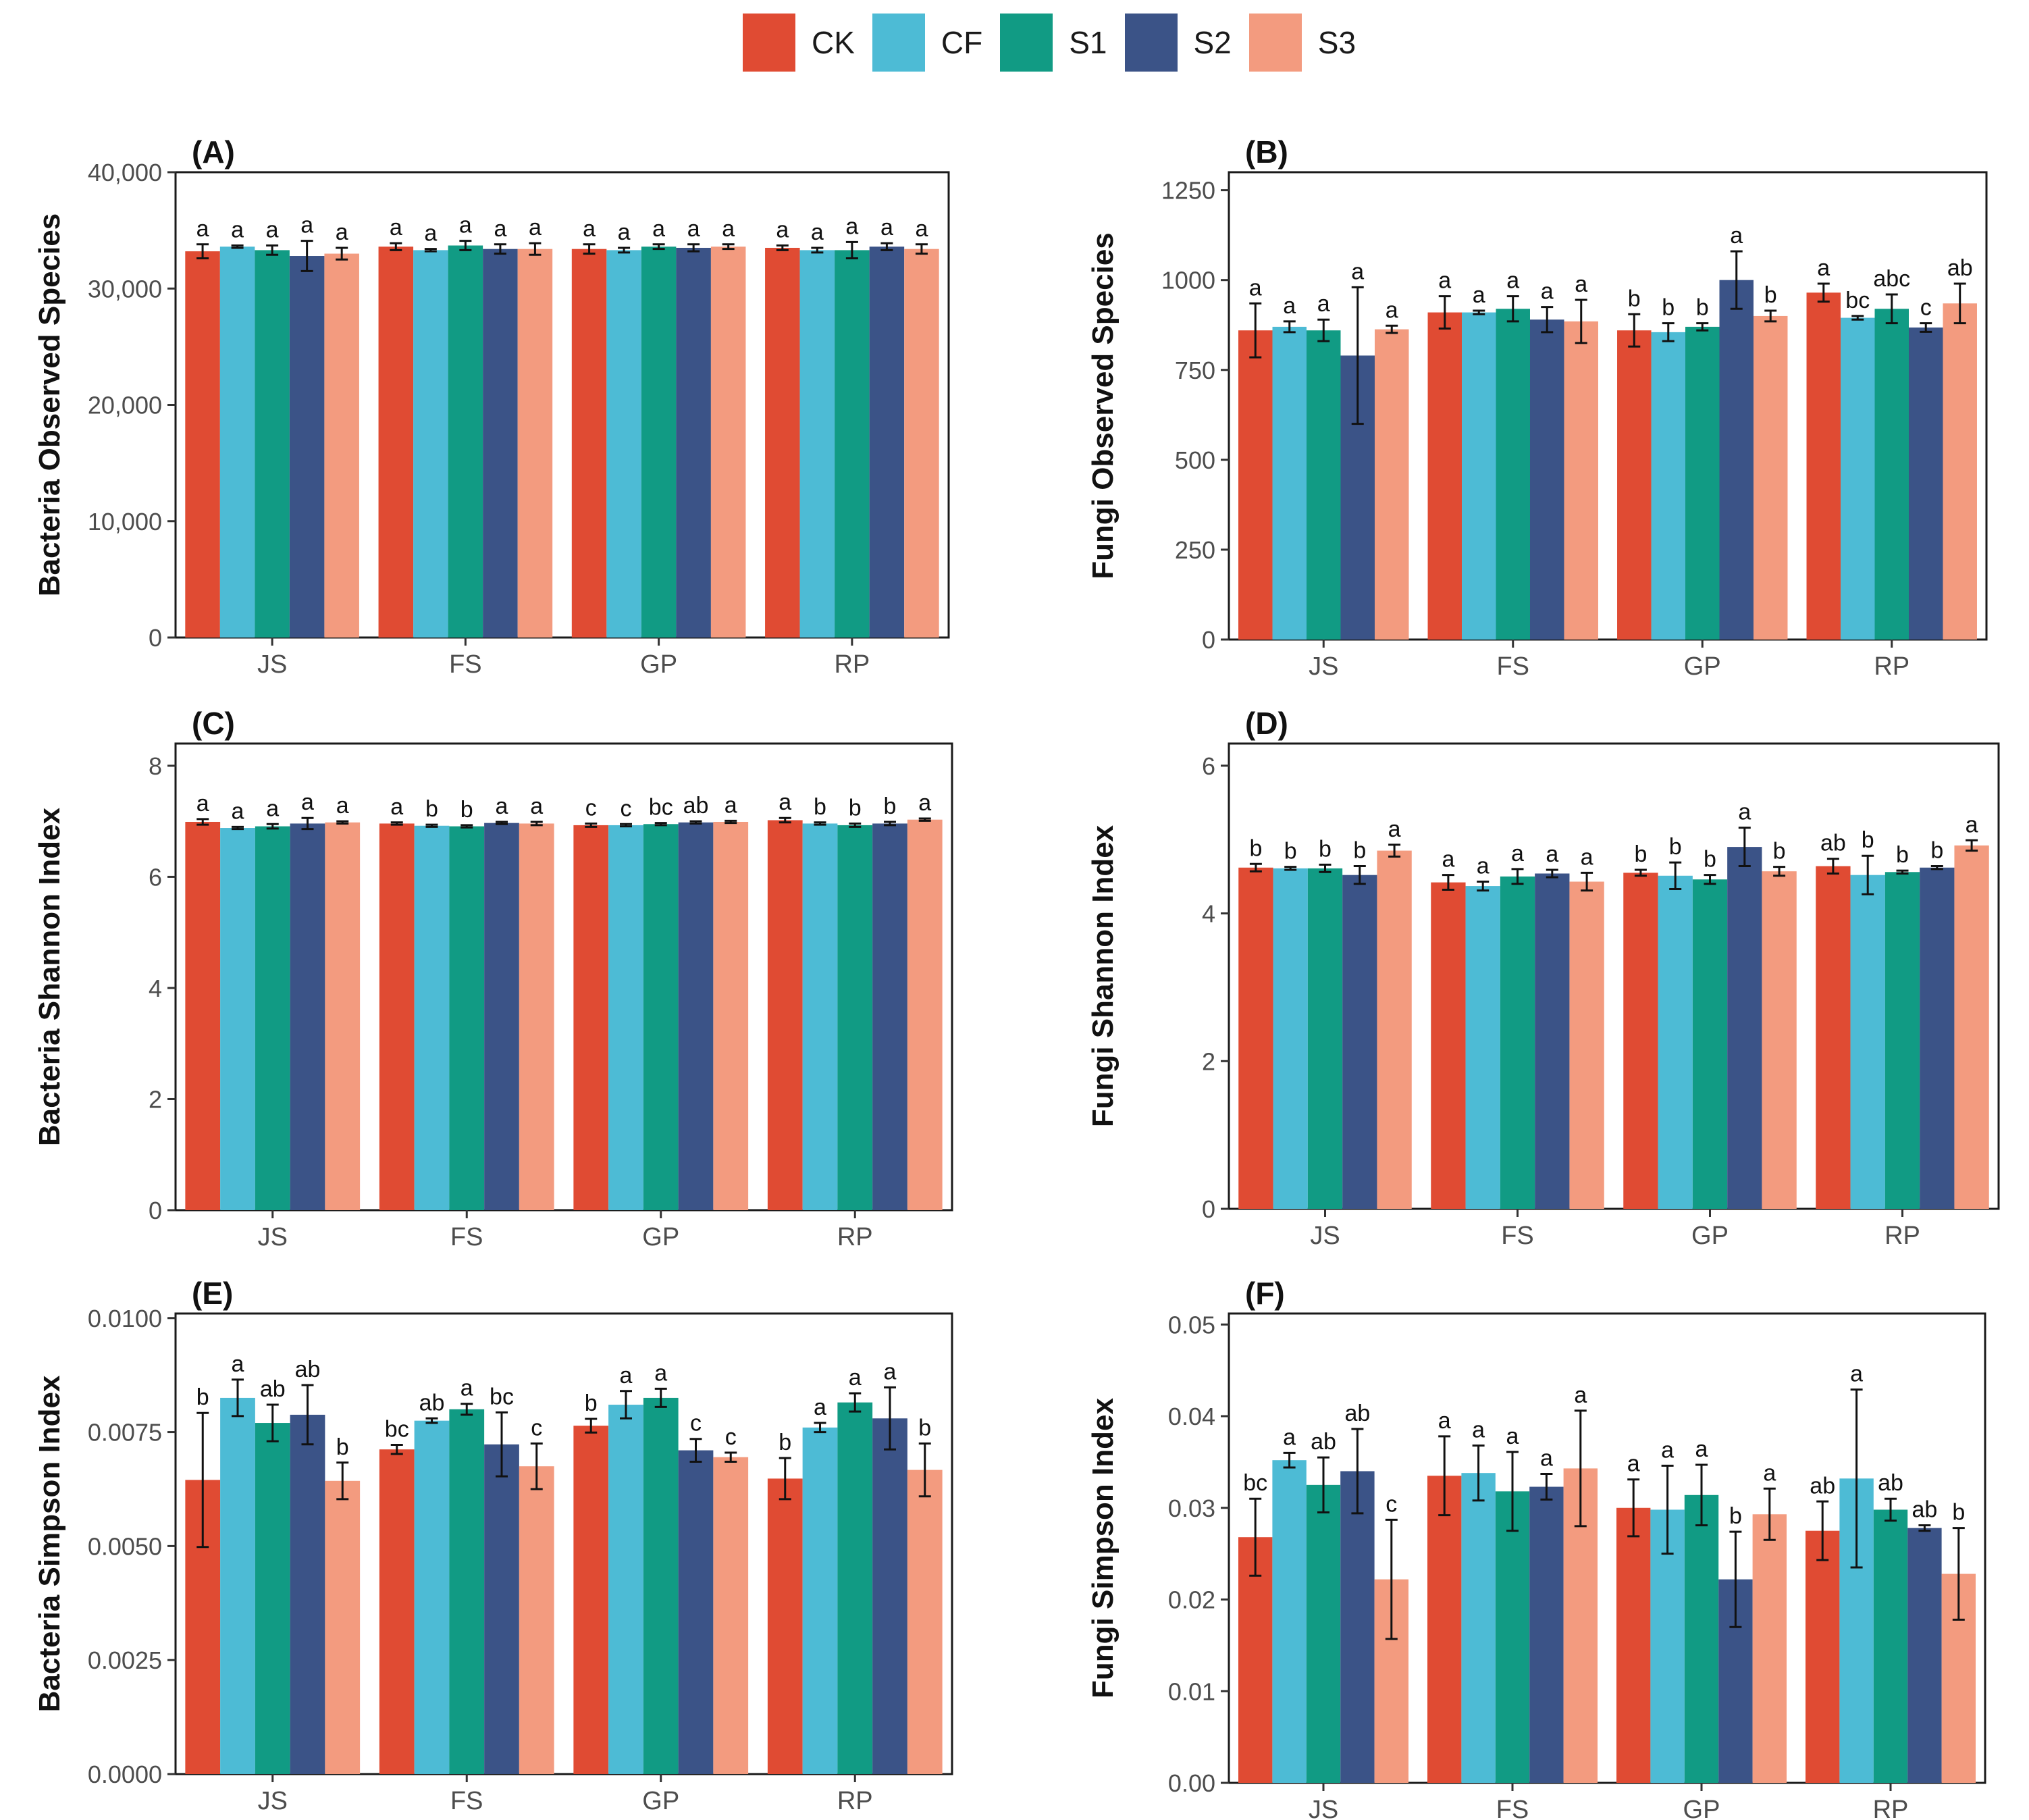 Image resolution: width=2029 pixels, height=1820 pixels. What do you see at coordinates (155, 766) in the screenshot?
I see `y-tick-label: 8` at bounding box center [155, 766].